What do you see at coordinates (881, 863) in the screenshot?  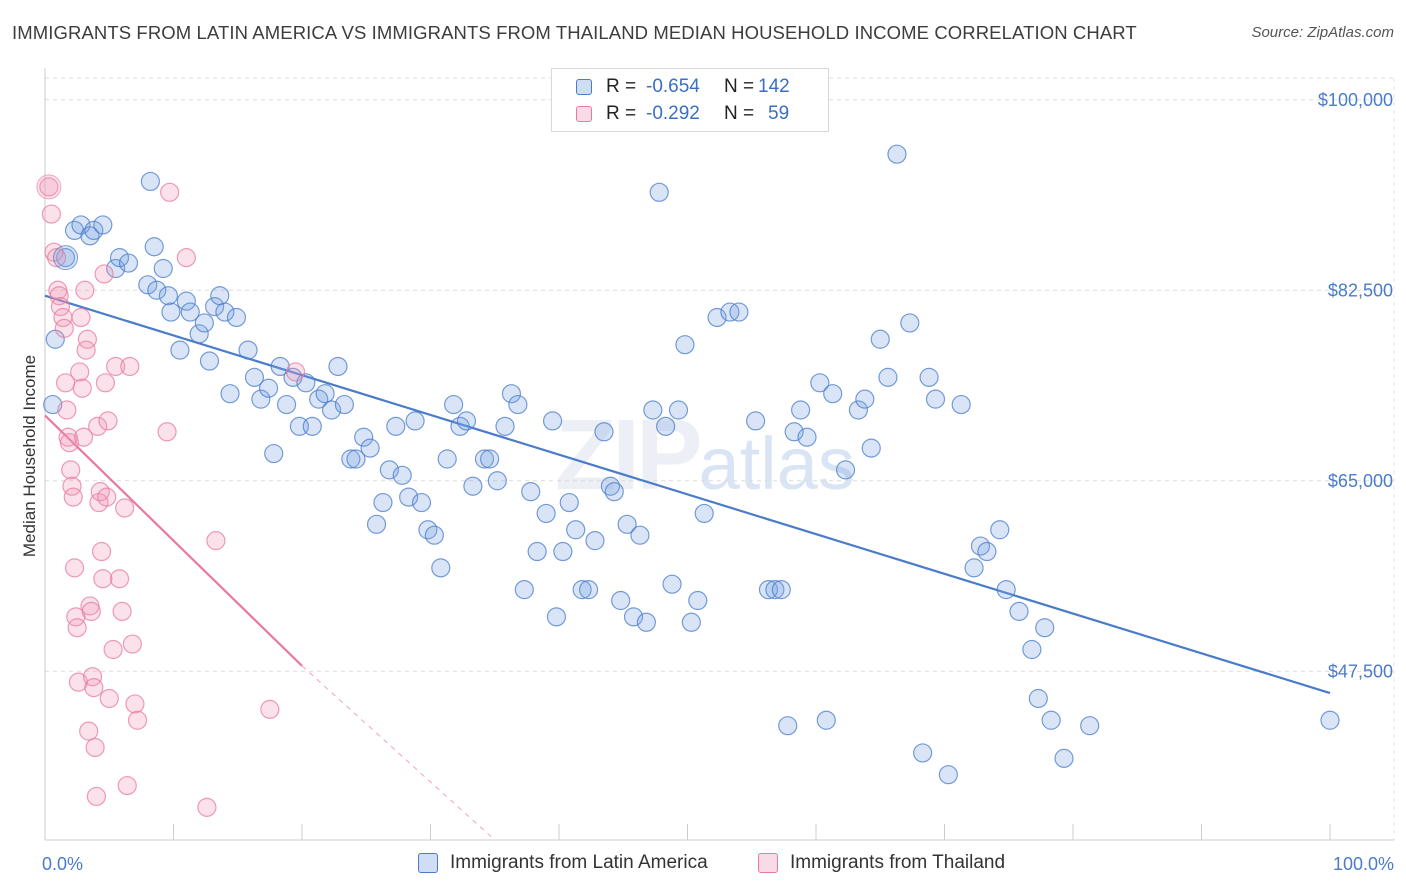 I see `series-legend-thailand: Immigrants from Thailand` at bounding box center [881, 863].